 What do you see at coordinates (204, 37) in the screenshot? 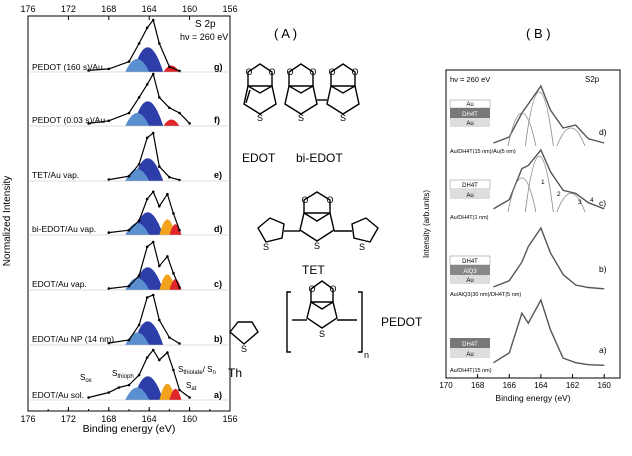
I see `panel-a-hv: hν = 260 eV` at bounding box center [204, 37].